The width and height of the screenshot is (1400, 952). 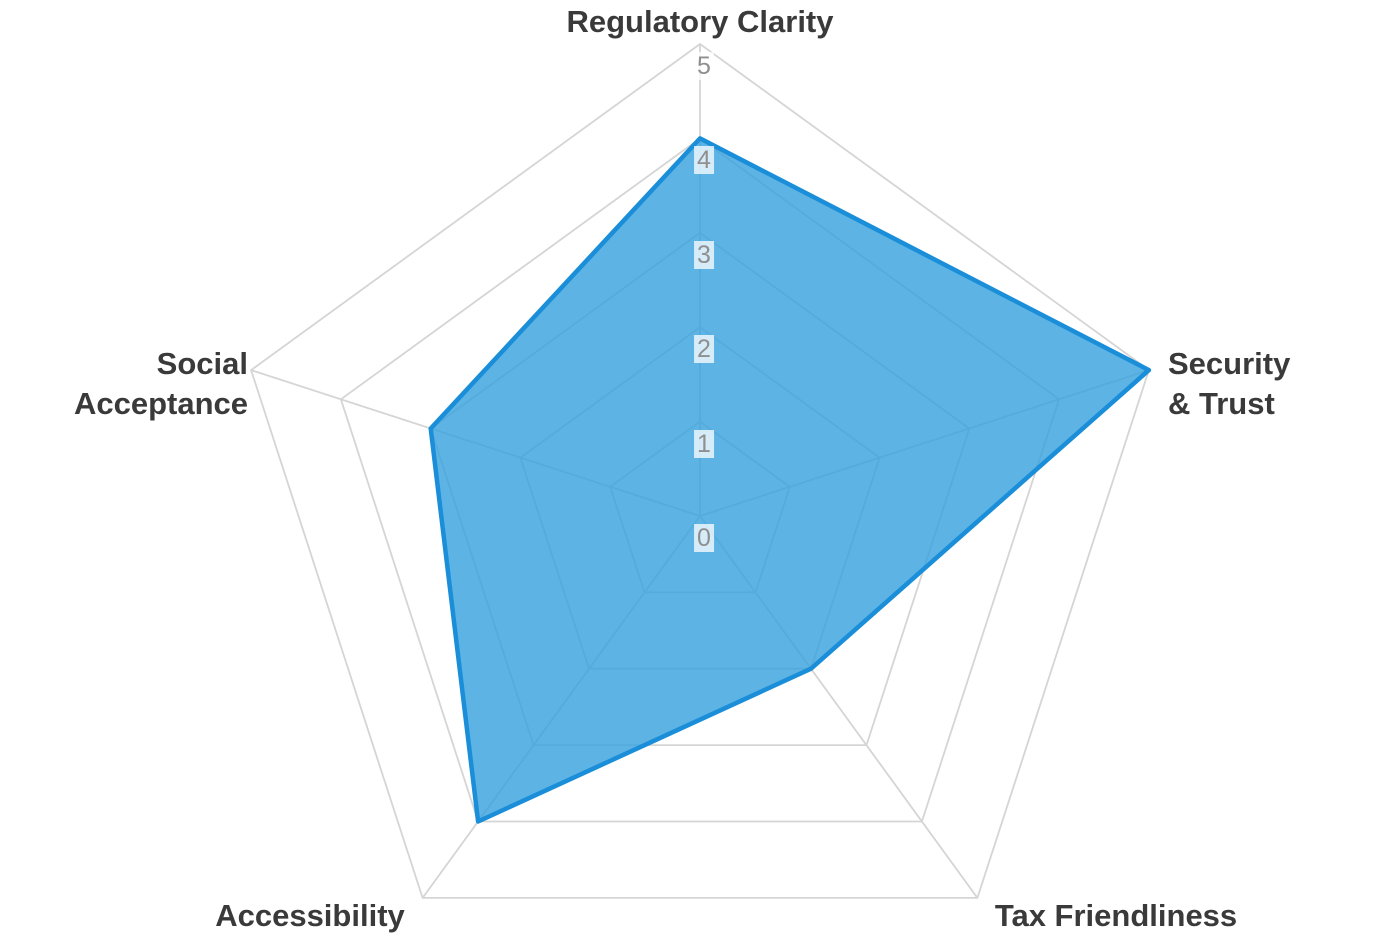 I want to click on axis-label-social-acceptance: Social Acceptance, so click(x=160, y=383).